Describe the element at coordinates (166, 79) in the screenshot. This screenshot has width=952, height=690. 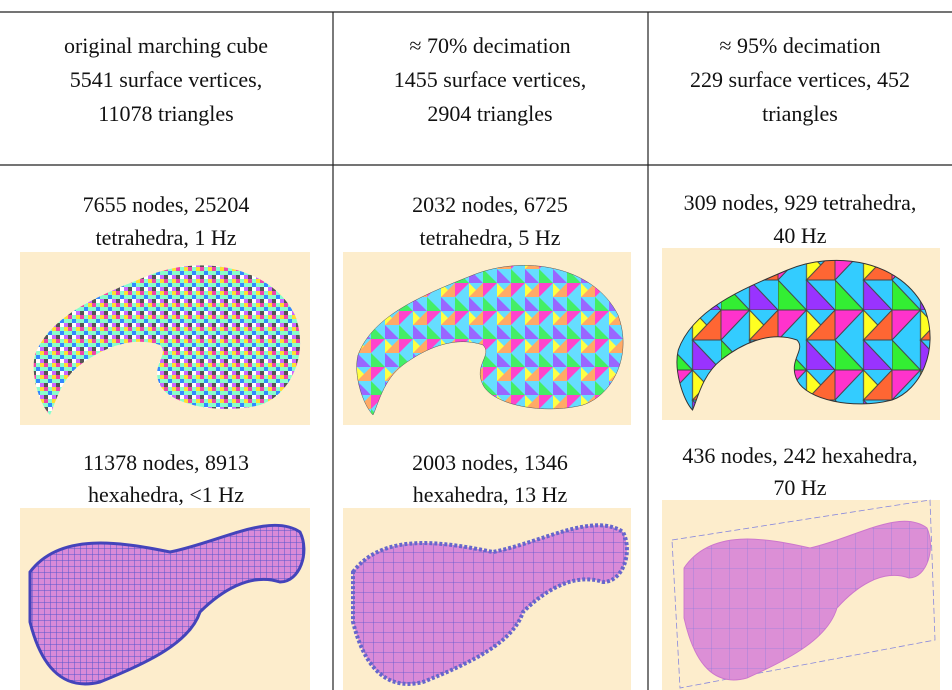
I see `header-text: 5541 surface vertices,` at that location.